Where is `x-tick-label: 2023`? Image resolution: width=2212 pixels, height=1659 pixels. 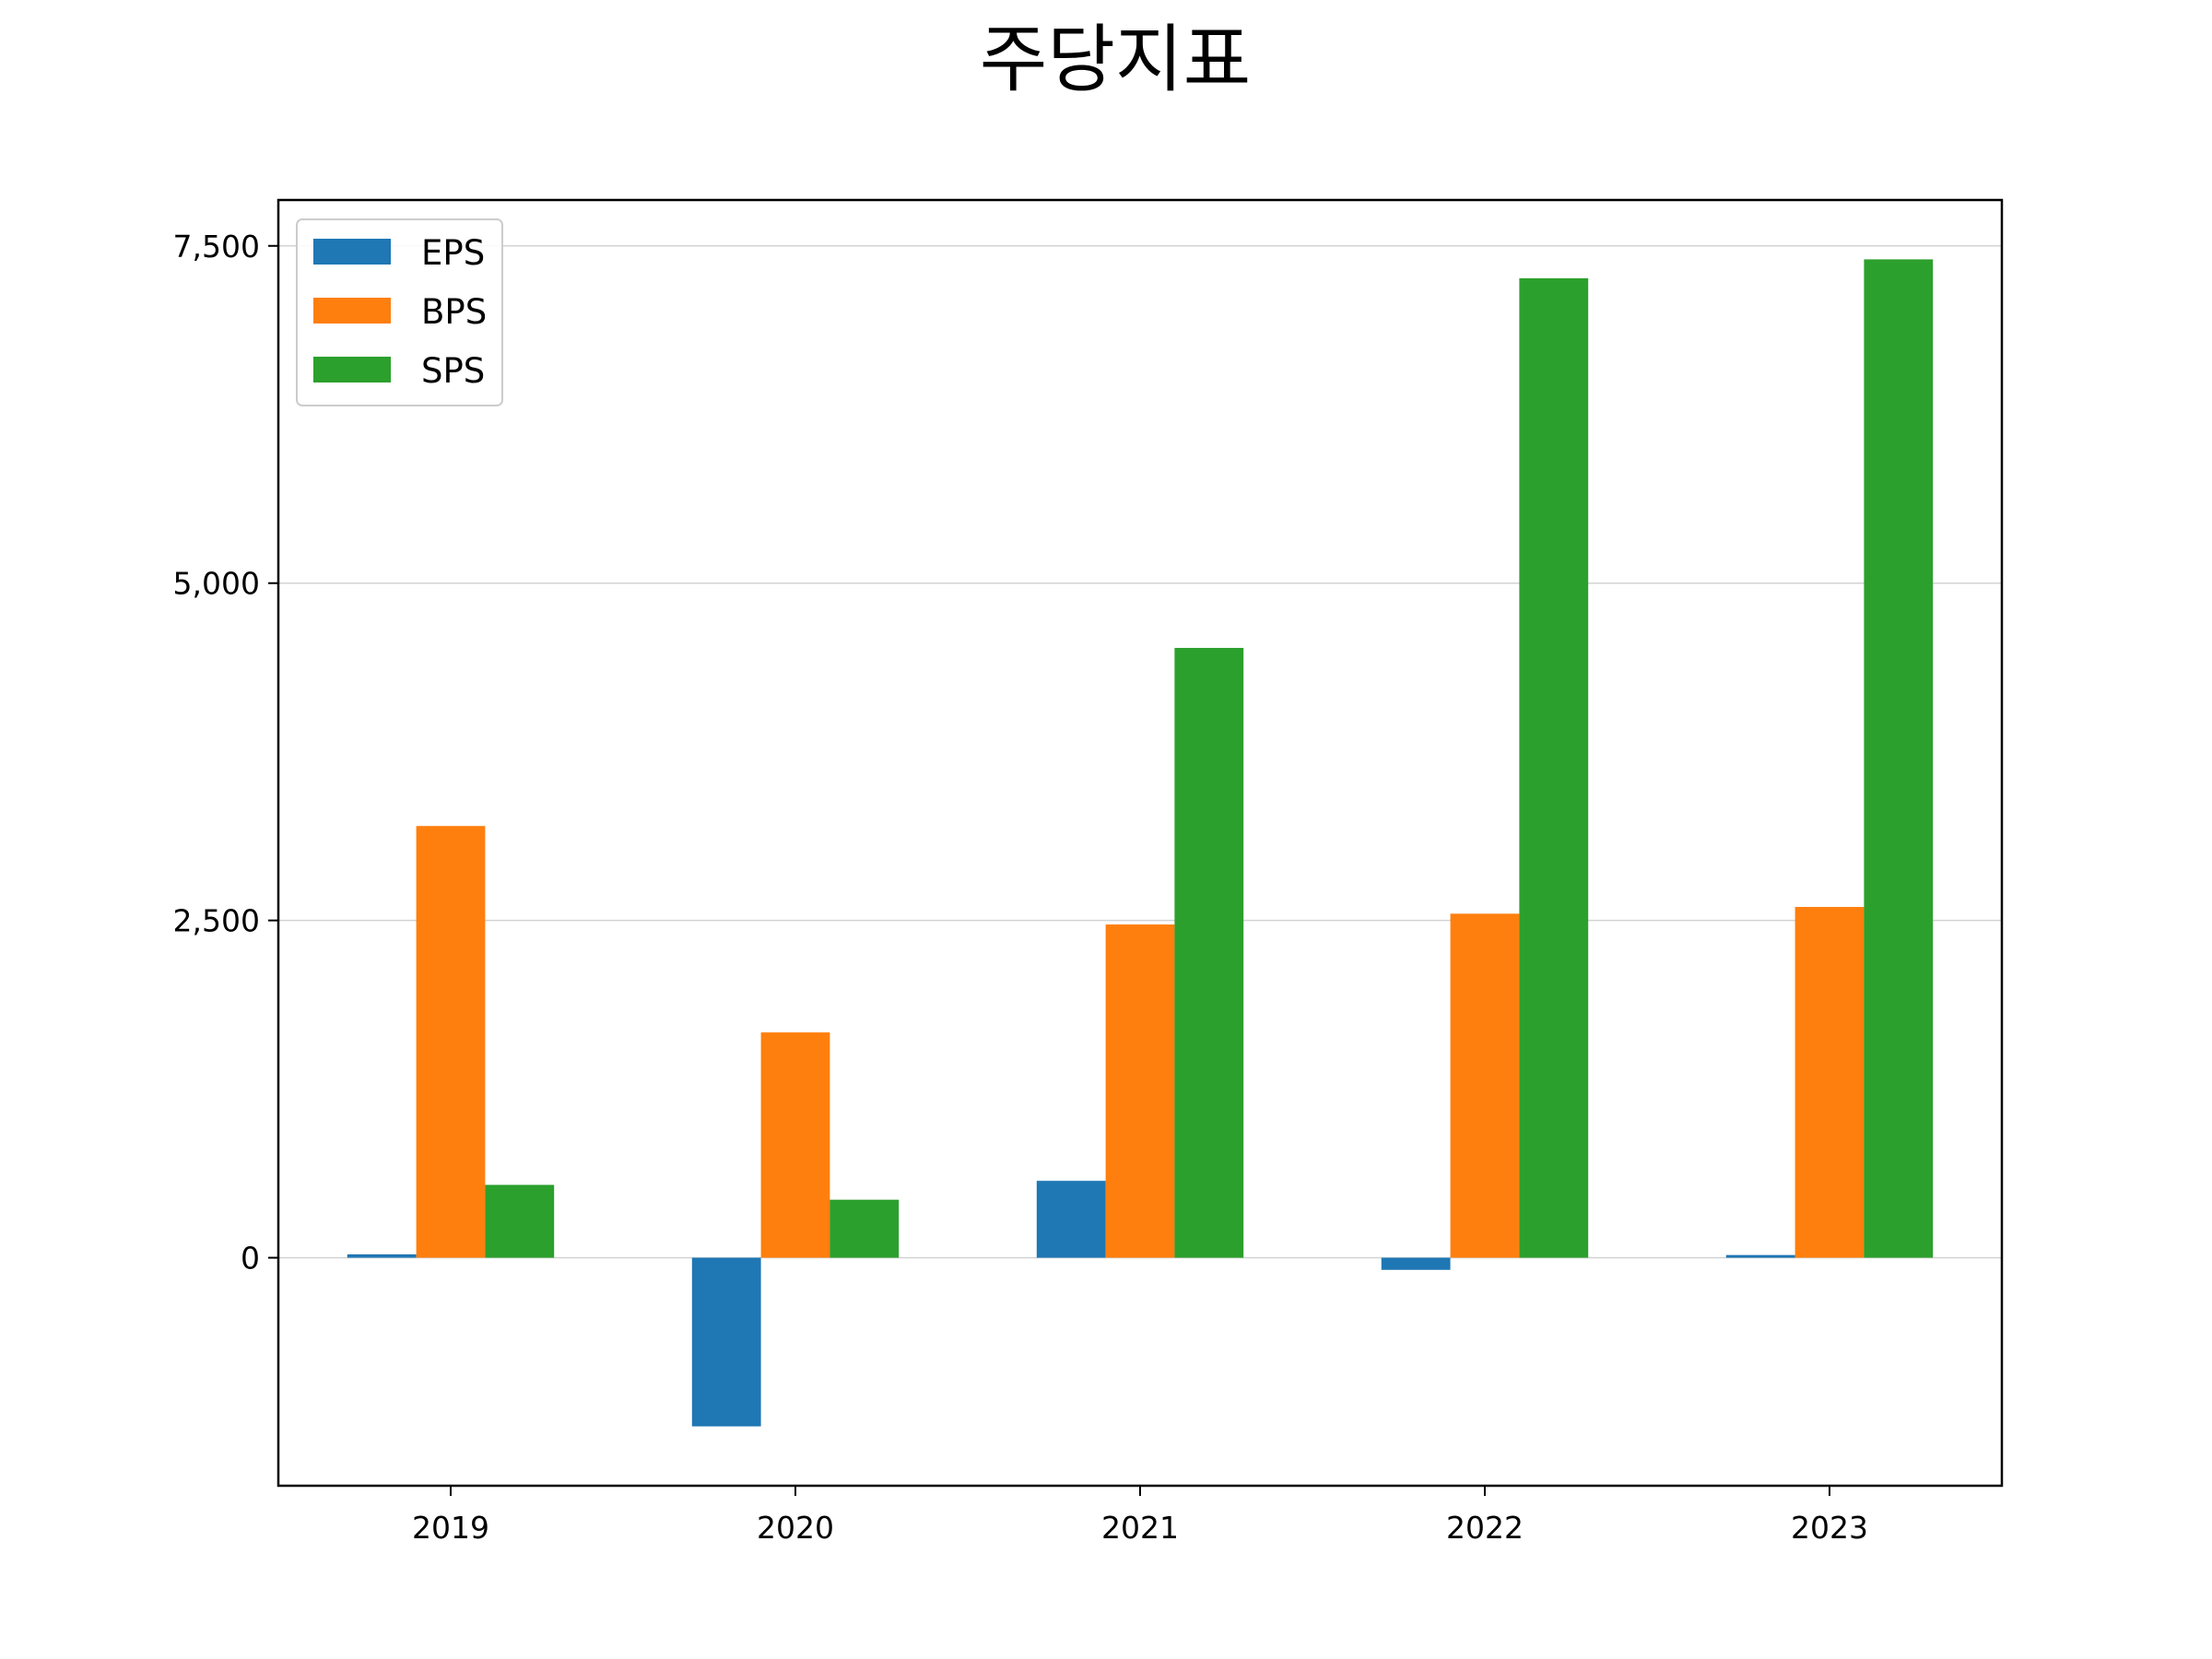
x-tick-label: 2023 is located at coordinates (1829, 1528).